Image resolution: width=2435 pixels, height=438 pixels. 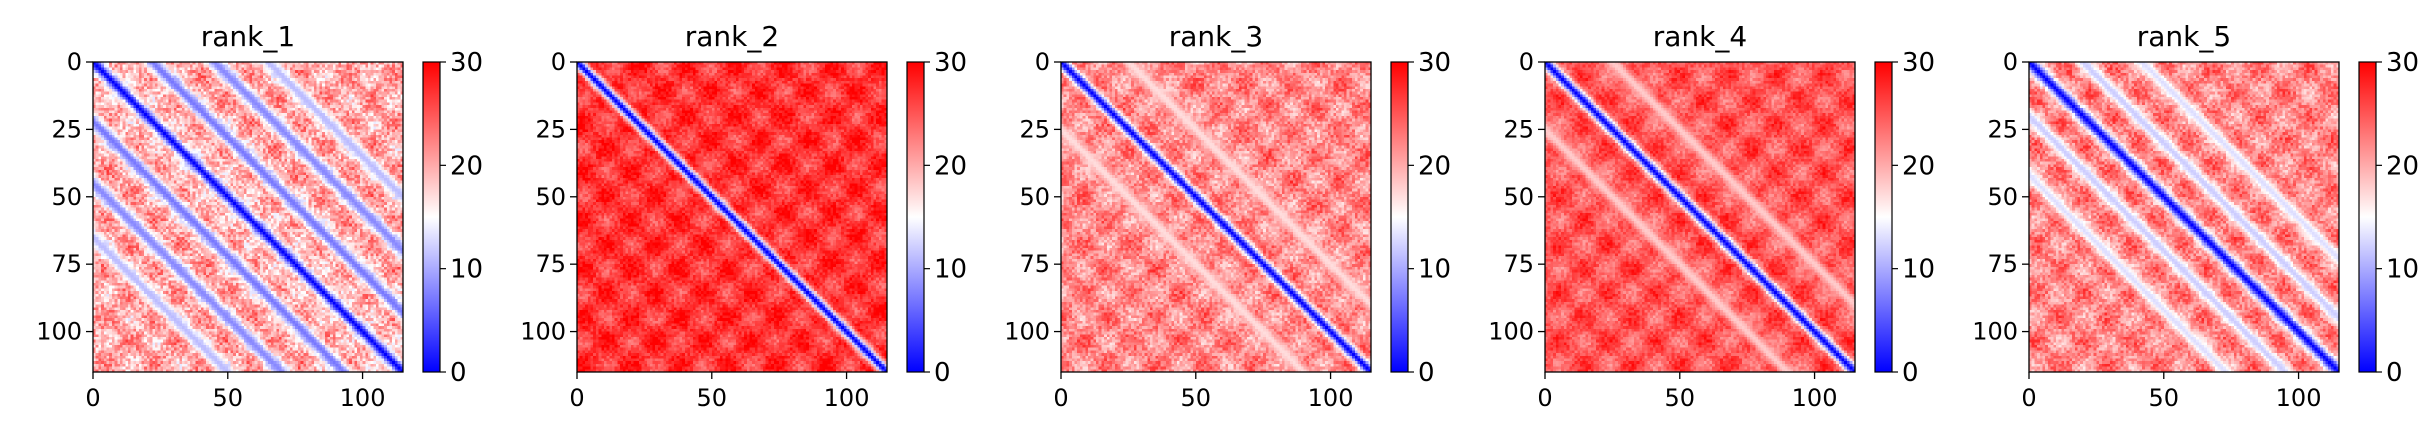 I want to click on chart-title: rank_1, so click(x=248, y=36).